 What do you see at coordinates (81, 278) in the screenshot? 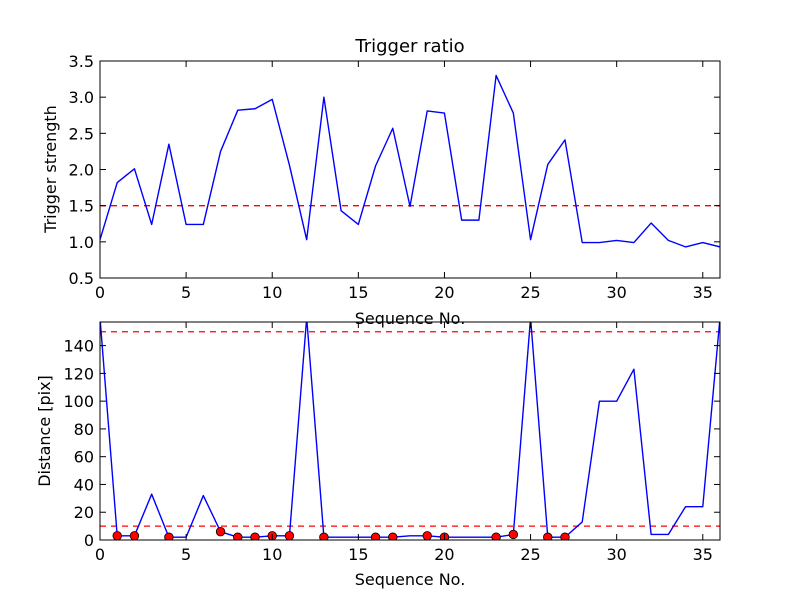
I see `y-tick-label: 0.5` at bounding box center [81, 278].